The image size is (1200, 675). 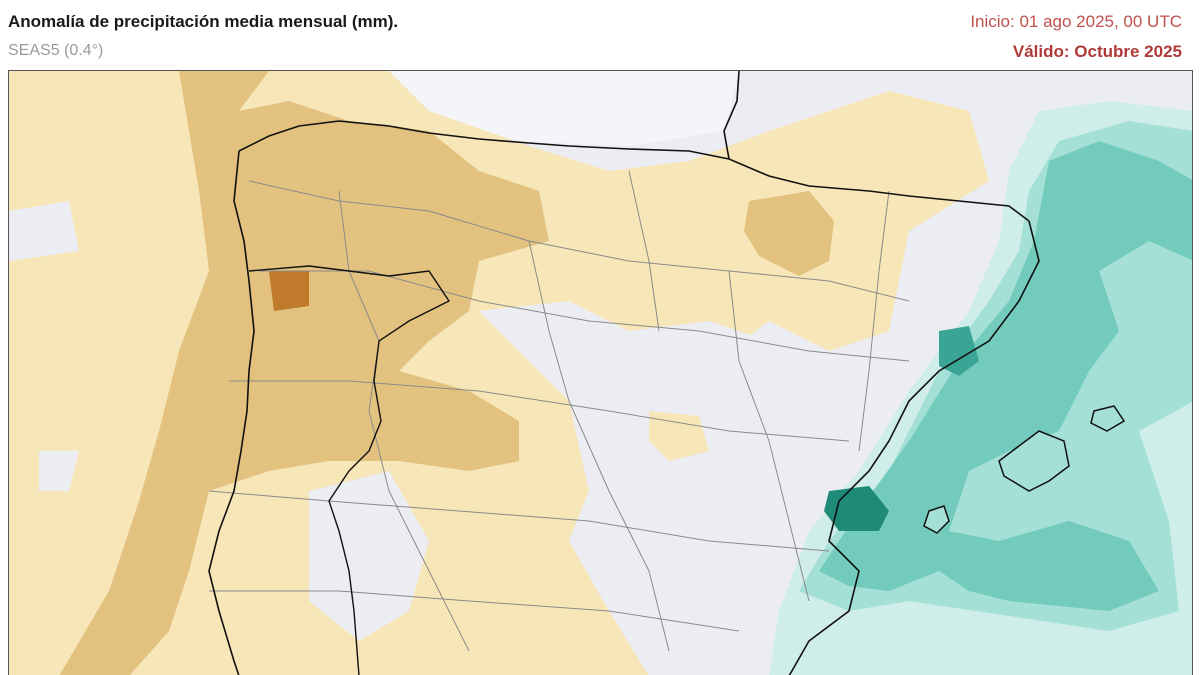 What do you see at coordinates (1097, 51) in the screenshot?
I see `valid-period: Válido: Octubre 2025` at bounding box center [1097, 51].